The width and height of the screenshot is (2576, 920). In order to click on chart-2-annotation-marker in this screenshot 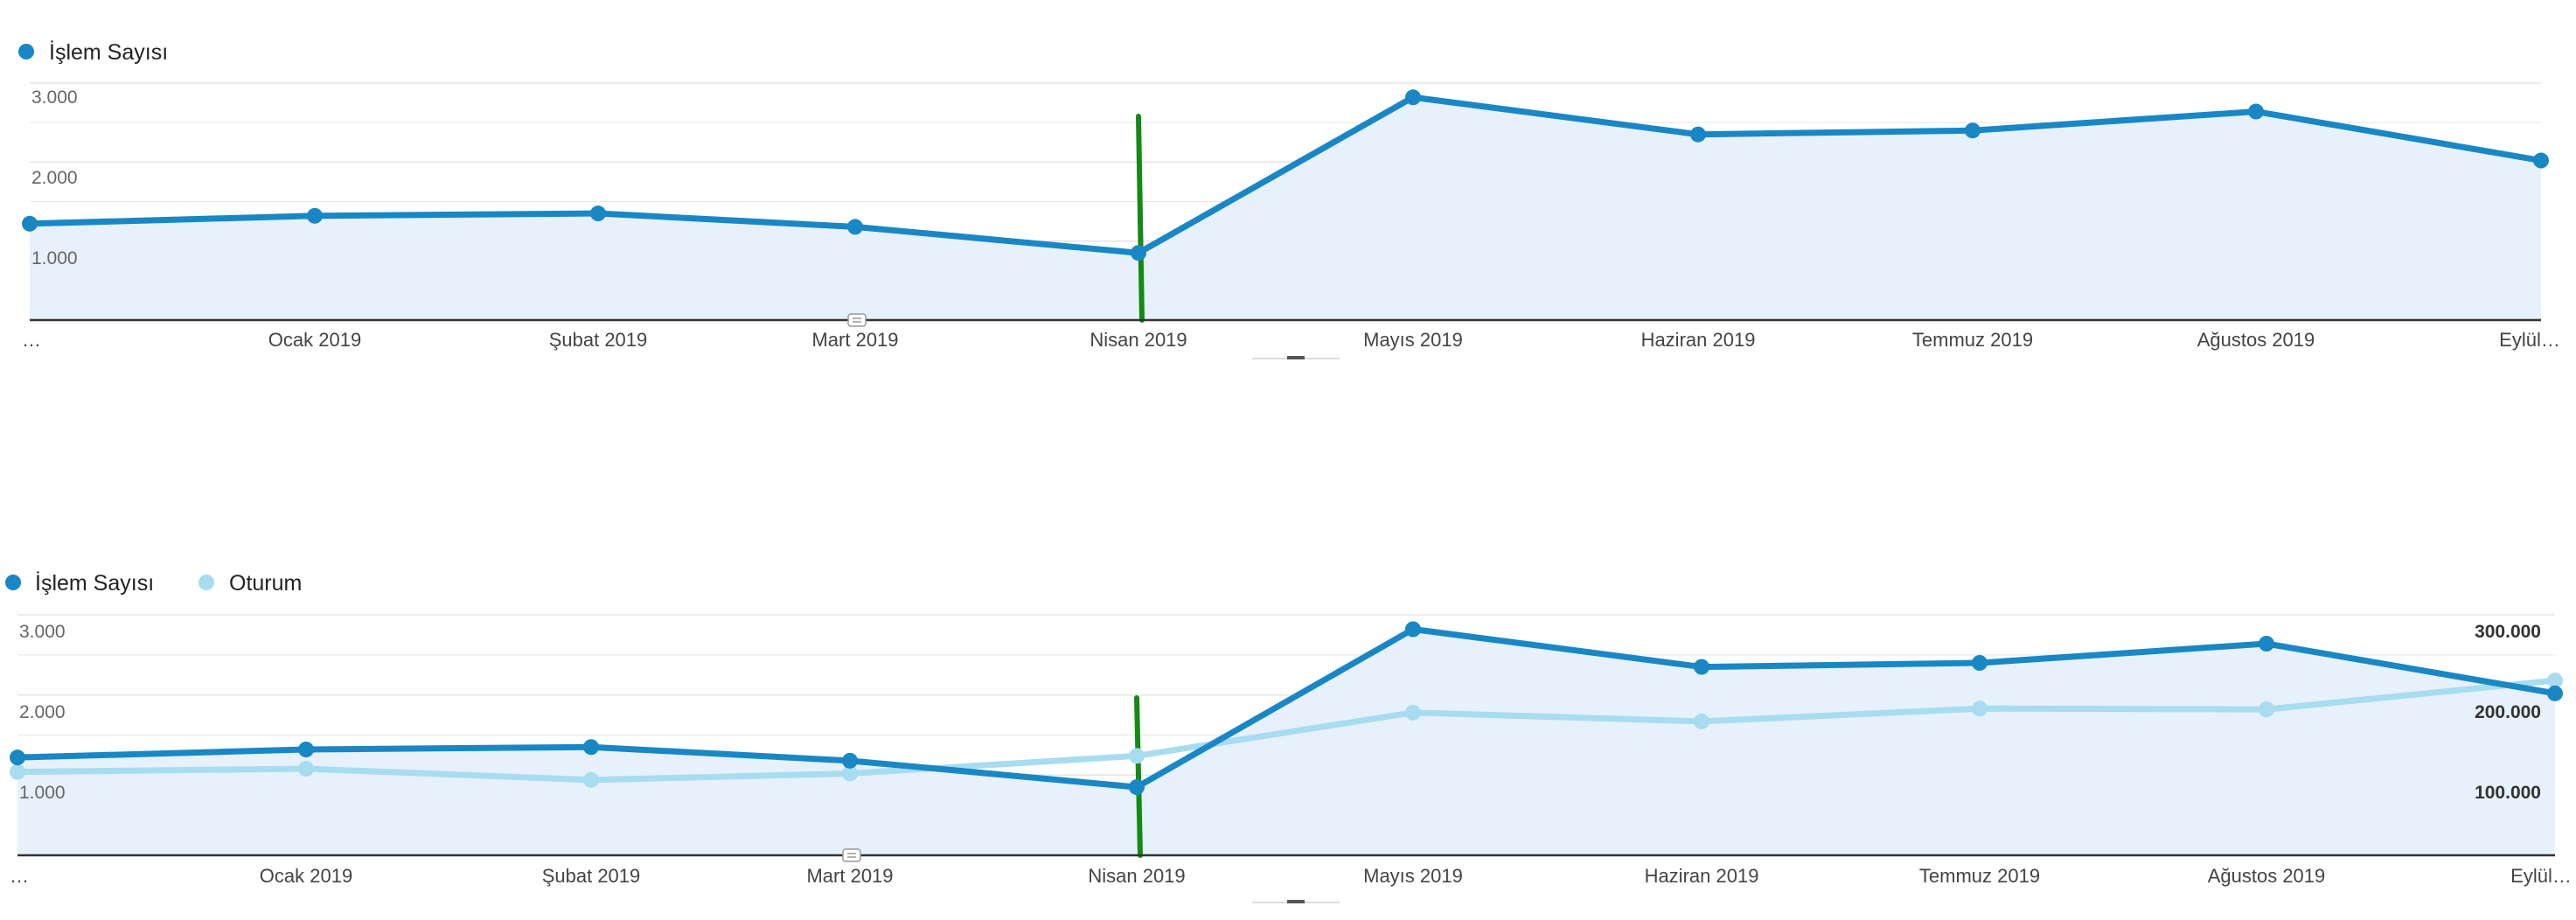, I will do `click(851, 855)`.